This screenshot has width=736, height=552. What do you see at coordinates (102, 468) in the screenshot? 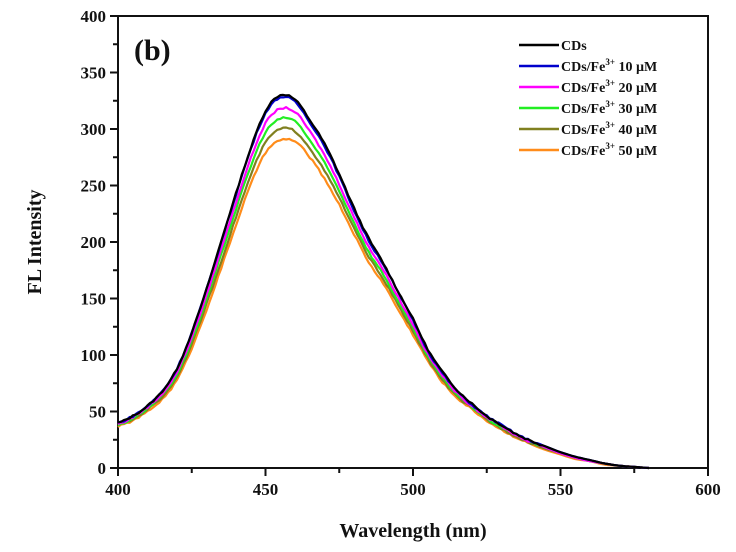
I see `y-tick-label: 0` at bounding box center [102, 468].